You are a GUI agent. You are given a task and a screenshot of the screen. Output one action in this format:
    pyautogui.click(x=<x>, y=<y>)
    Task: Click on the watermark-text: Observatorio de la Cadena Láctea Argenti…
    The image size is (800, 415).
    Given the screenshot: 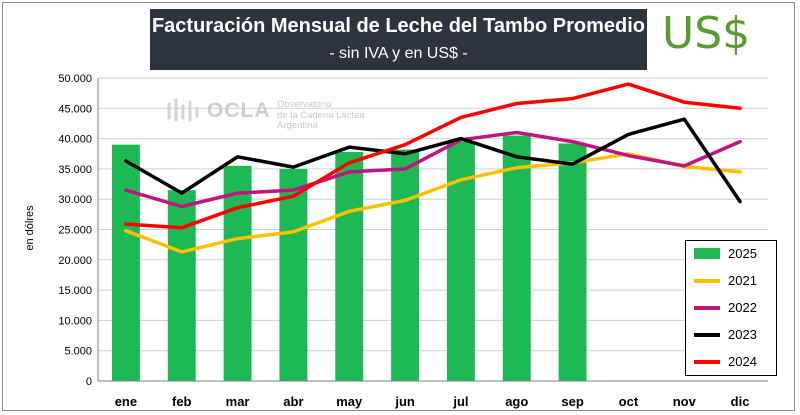 What is the action you would take?
    pyautogui.click(x=337, y=115)
    